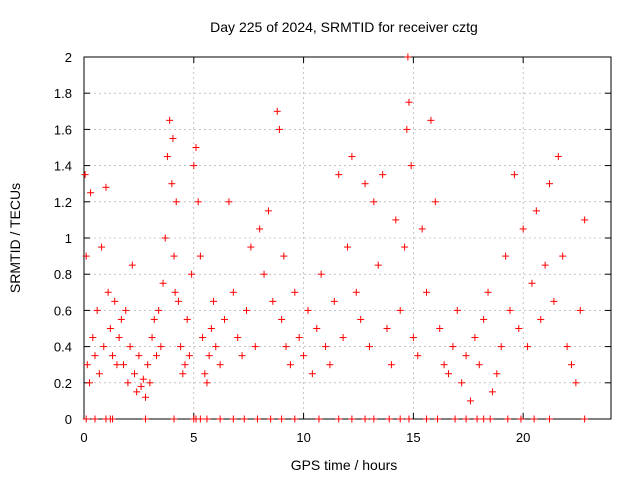 This screenshot has height=480, width=640. What do you see at coordinates (68, 57) in the screenshot?
I see `y-tick-label: 2` at bounding box center [68, 57].